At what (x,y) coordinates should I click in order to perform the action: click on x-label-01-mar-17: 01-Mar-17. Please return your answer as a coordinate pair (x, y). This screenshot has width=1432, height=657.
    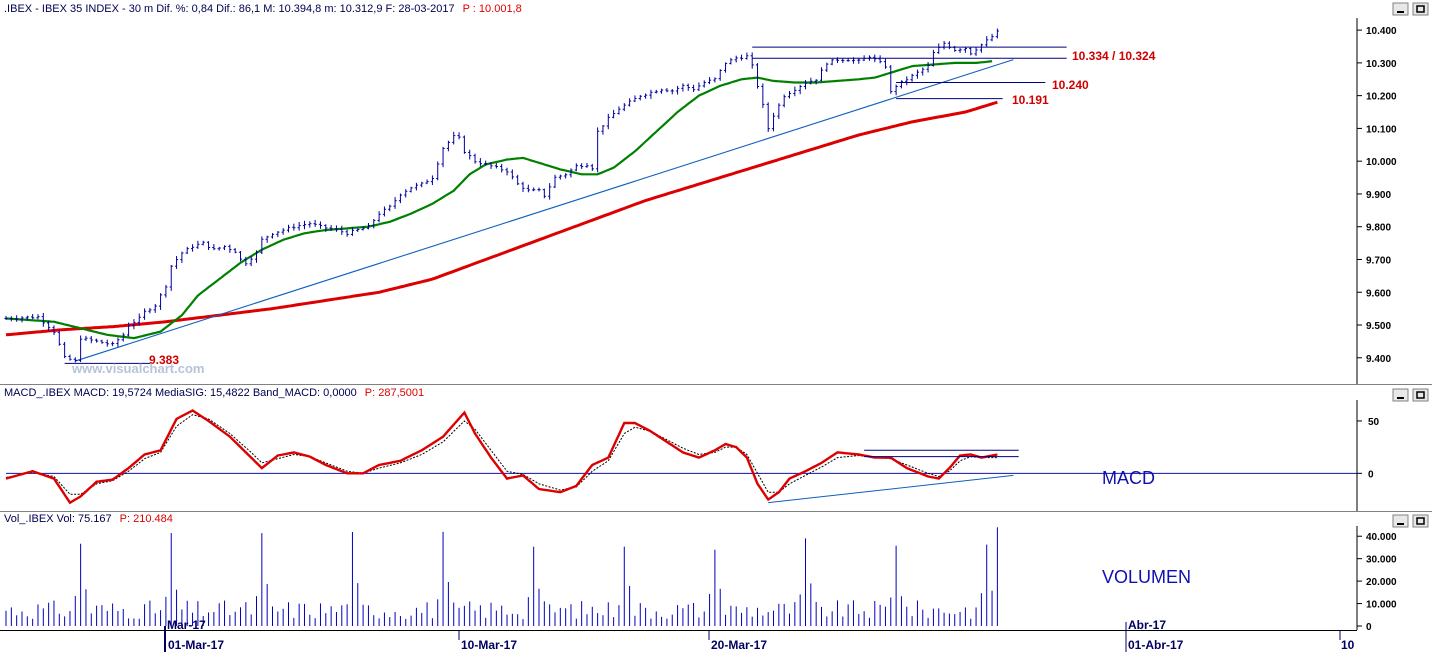
    Looking at the image, I should click on (196, 645).